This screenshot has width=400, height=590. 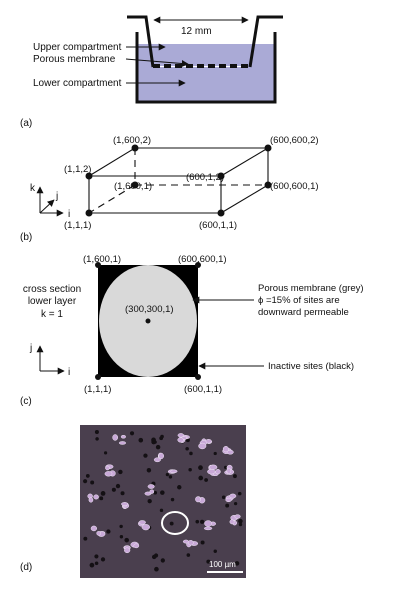 I want to click on center-dot, so click(x=148, y=321).